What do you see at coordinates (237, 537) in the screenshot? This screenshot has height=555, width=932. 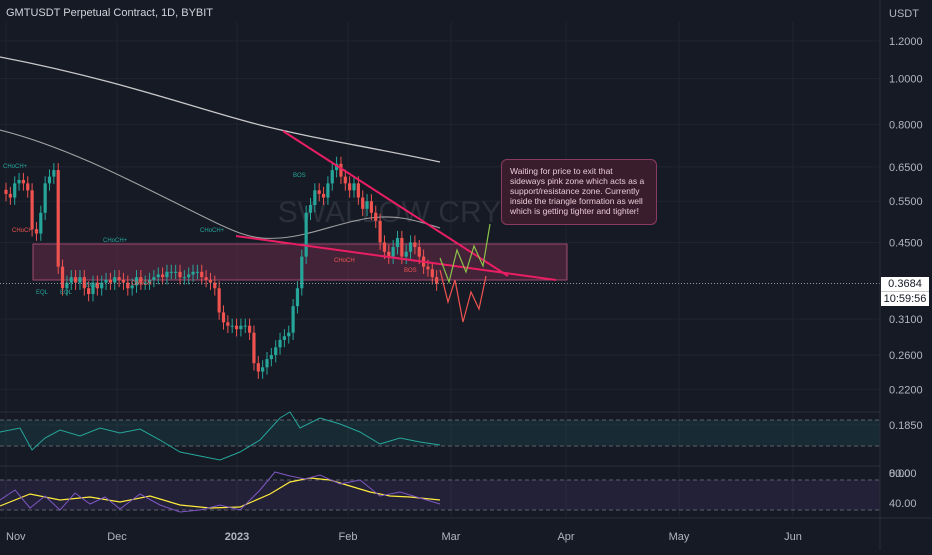 I see `x-tick-label: 2023` at bounding box center [237, 537].